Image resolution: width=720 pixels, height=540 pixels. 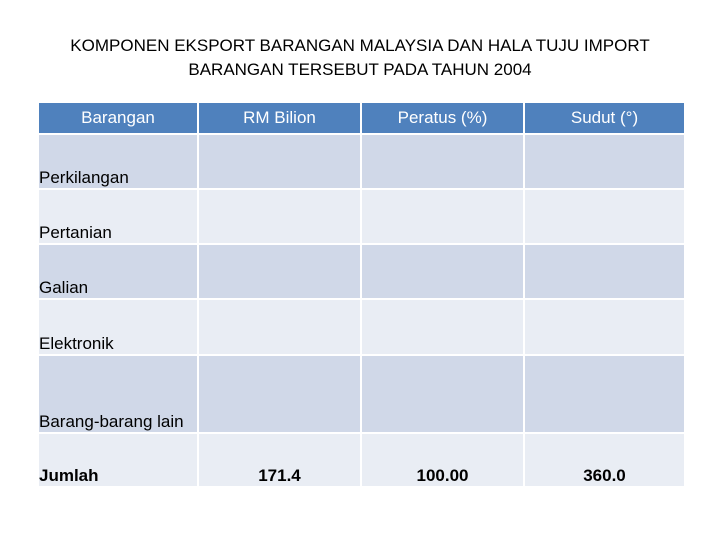 I want to click on header-peratus: Peratus (%), so click(x=442, y=118).